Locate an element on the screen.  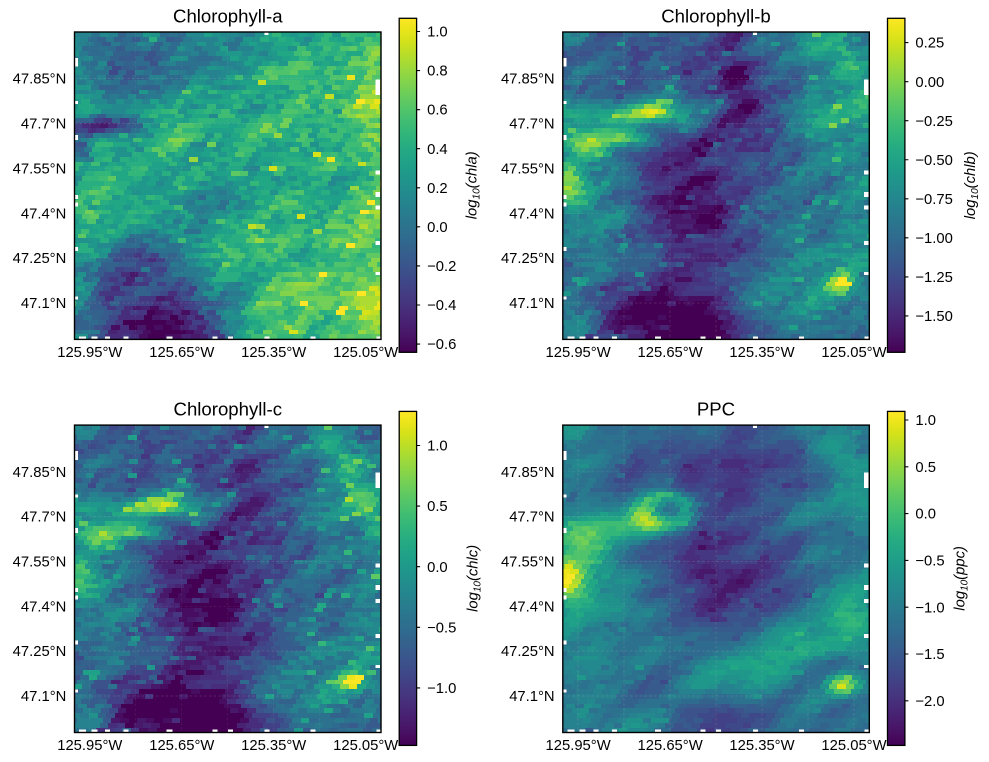
svg-text: −2.0 is located at coordinates (929, 702).